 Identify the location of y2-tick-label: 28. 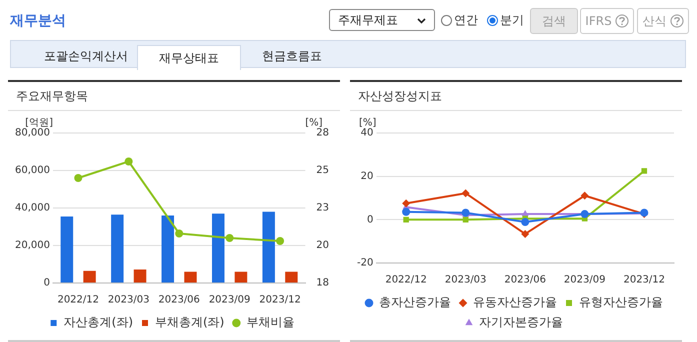
(323, 133).